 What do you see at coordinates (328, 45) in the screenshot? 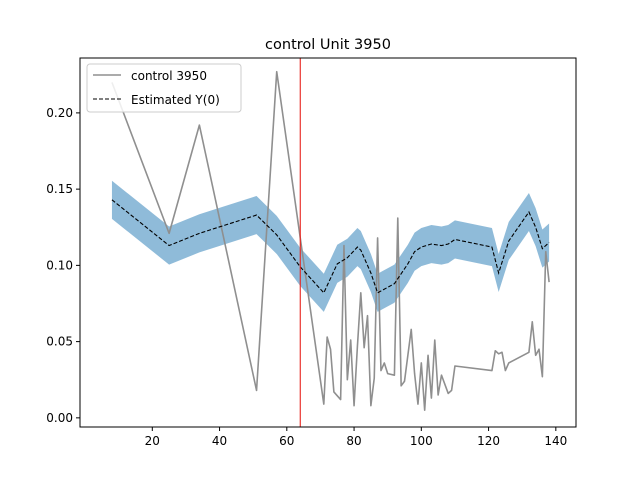
I see `chart-title: control Unit 3950` at bounding box center [328, 45].